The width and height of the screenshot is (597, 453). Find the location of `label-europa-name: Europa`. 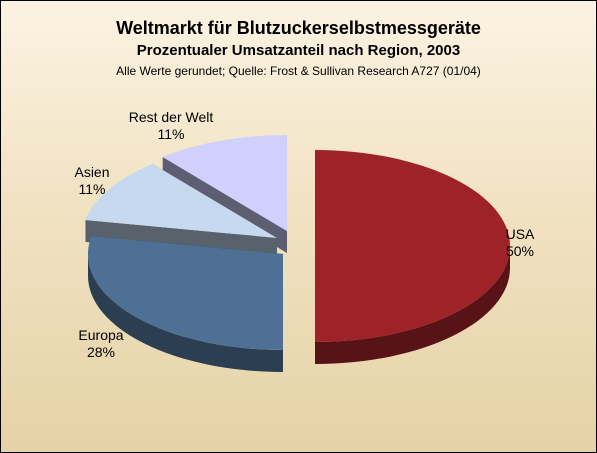

label-europa-name: Europa is located at coordinates (101, 335).